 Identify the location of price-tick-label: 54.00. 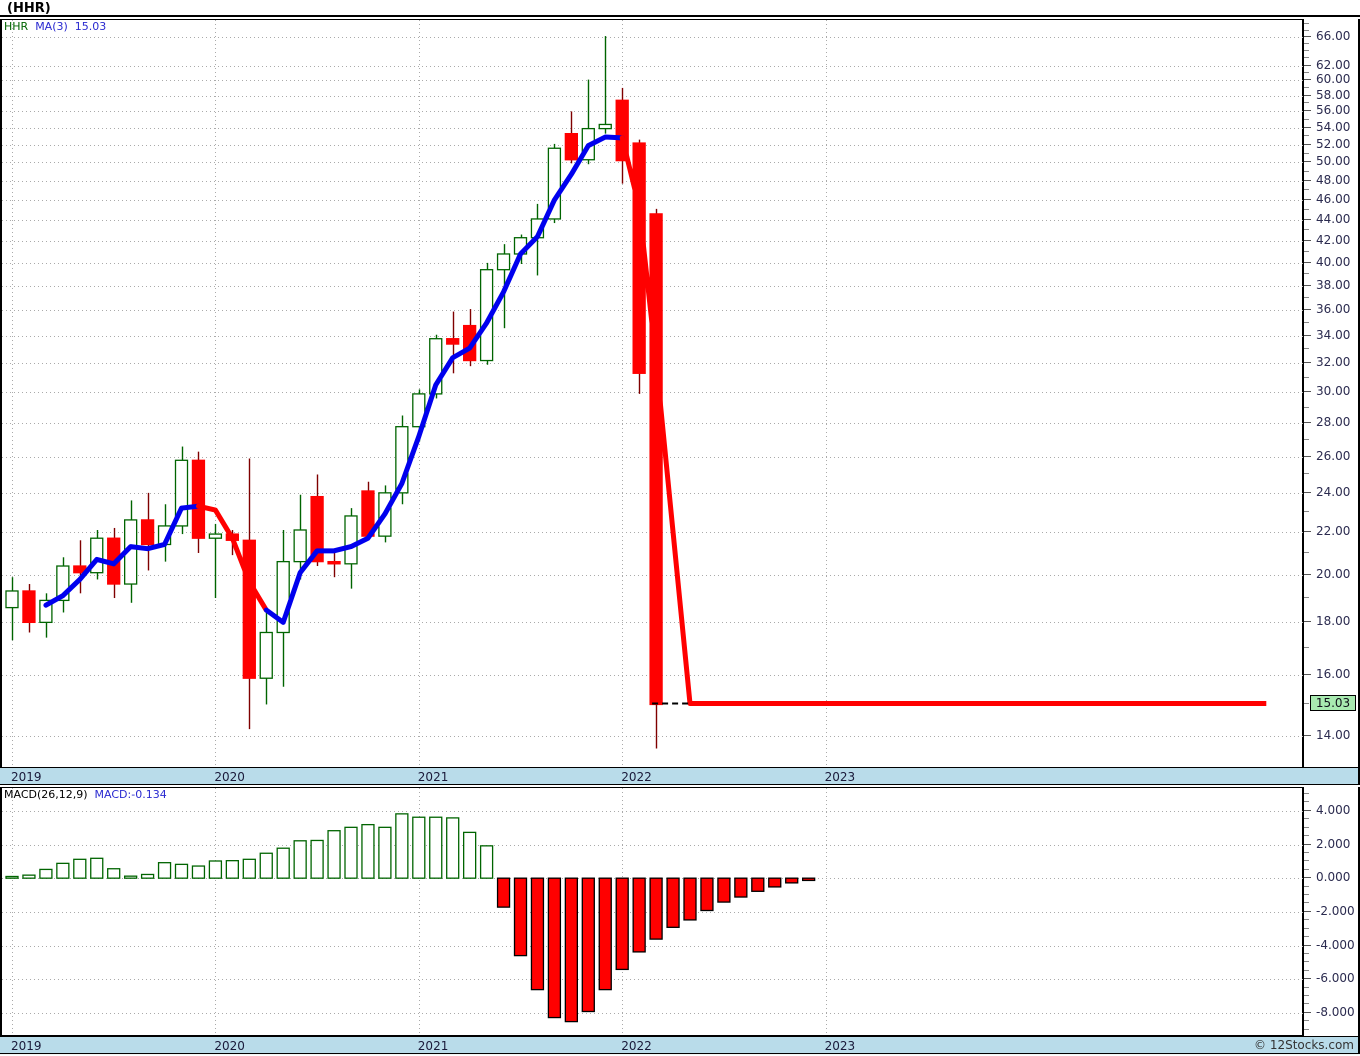
(1333, 126).